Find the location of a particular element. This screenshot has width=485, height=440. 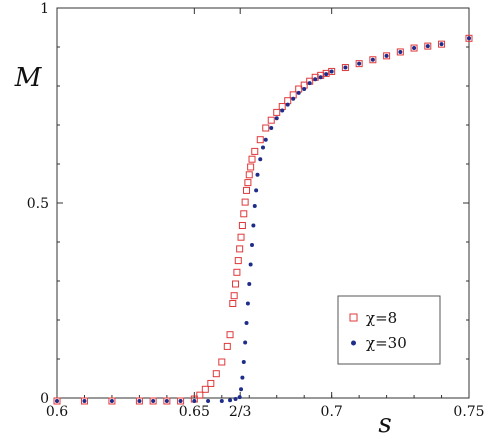

legend-box is located at coordinates (389, 330).